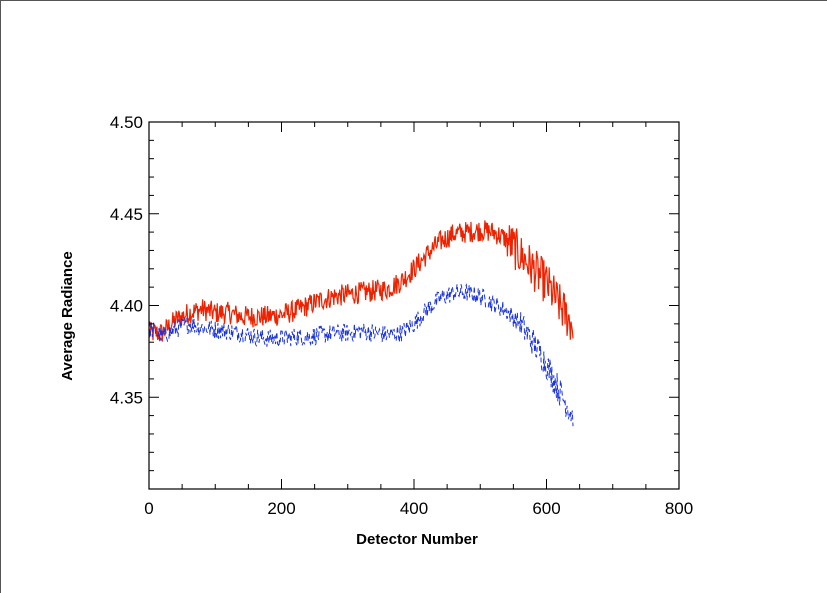 The width and height of the screenshot is (827, 593). I want to click on x-tick-label: 400, so click(414, 508).